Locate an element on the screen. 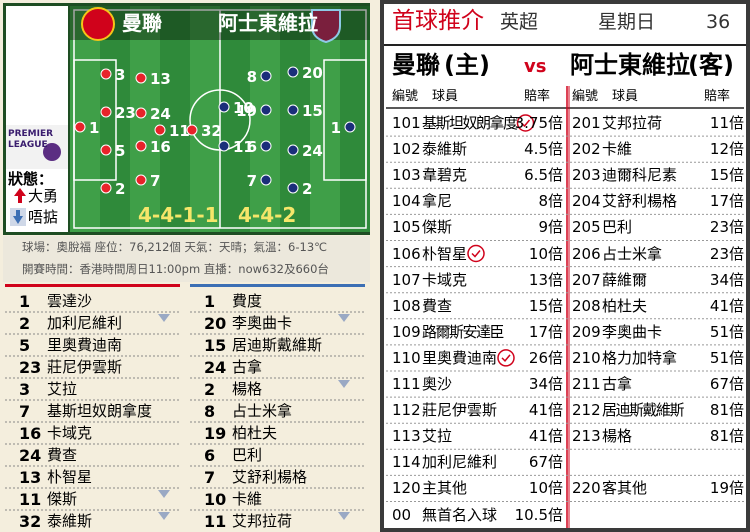 Image resolution: width=750 pixels, height=532 pixels. bet-odds: 23倍 is located at coordinates (726, 253).